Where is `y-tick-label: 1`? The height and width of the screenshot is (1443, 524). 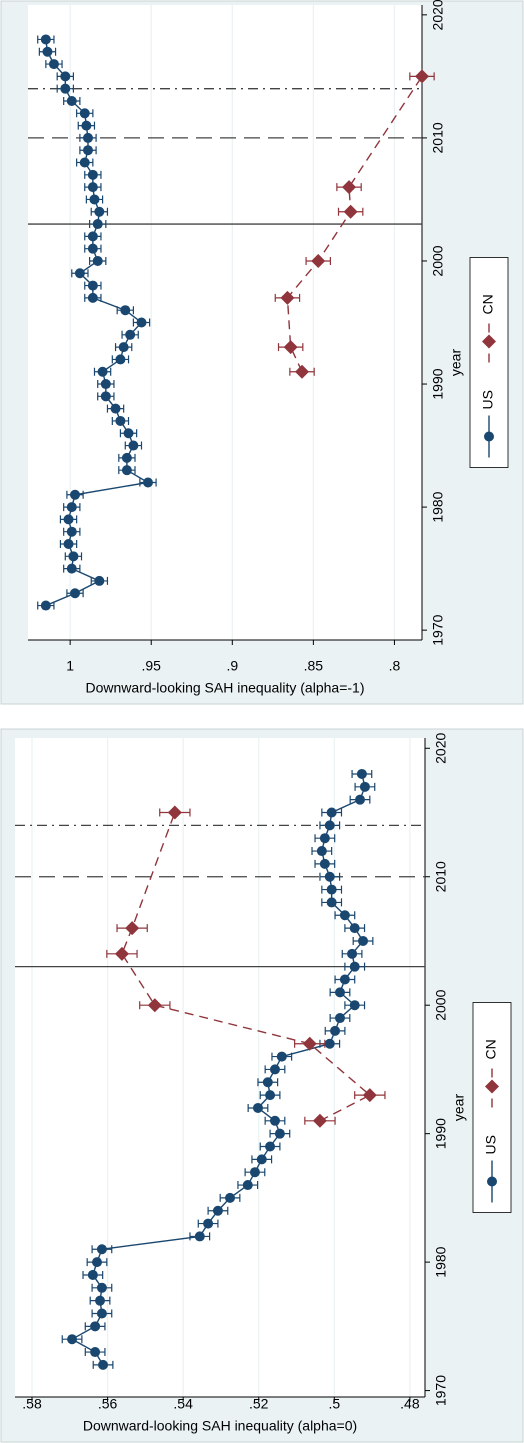 y-tick-label: 1 is located at coordinates (70, 666).